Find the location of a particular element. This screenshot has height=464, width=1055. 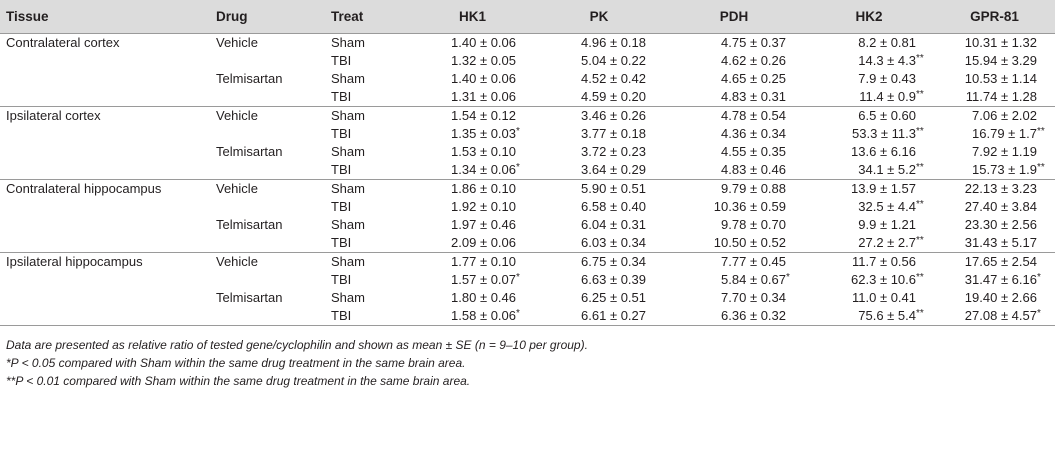

pk-value: 4.59 ± 0.20 is located at coordinates (613, 96).